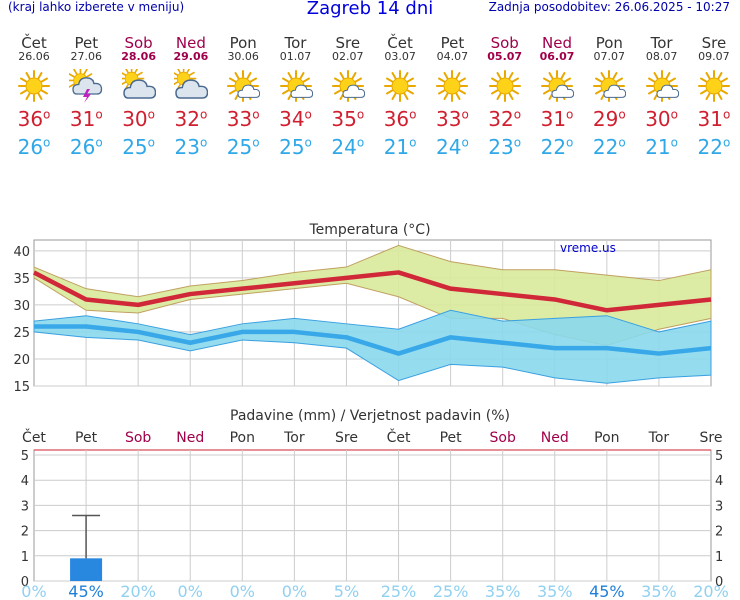  What do you see at coordinates (661, 56) in the screenshot?
I see `day-date: 08.07` at bounding box center [661, 56].